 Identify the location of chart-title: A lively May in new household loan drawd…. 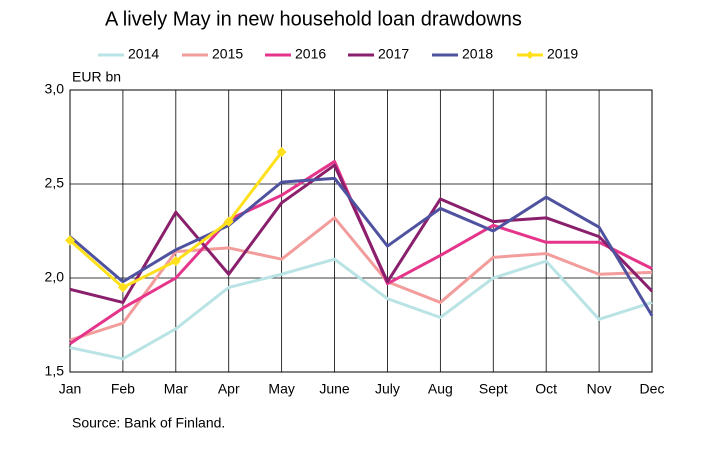
(313, 19).